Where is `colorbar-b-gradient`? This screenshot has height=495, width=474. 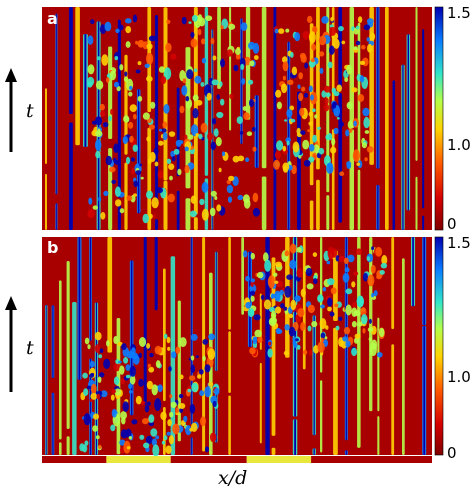 colorbar-b-gradient is located at coordinates (439, 346).